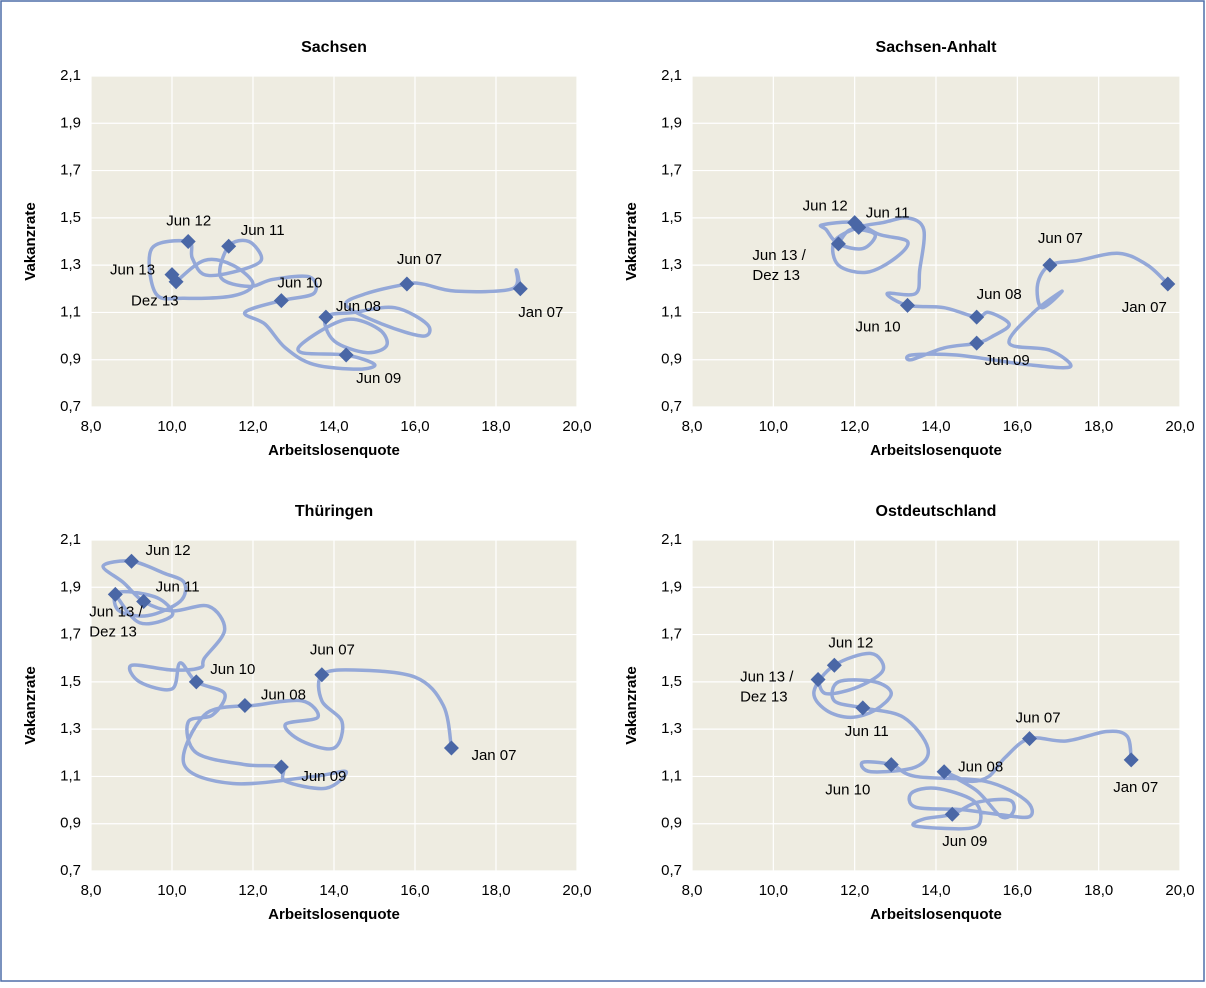 This screenshot has width=1206, height=988. What do you see at coordinates (937, 47) in the screenshot?
I see `chart-title: Sachsen-Anhalt` at bounding box center [937, 47].